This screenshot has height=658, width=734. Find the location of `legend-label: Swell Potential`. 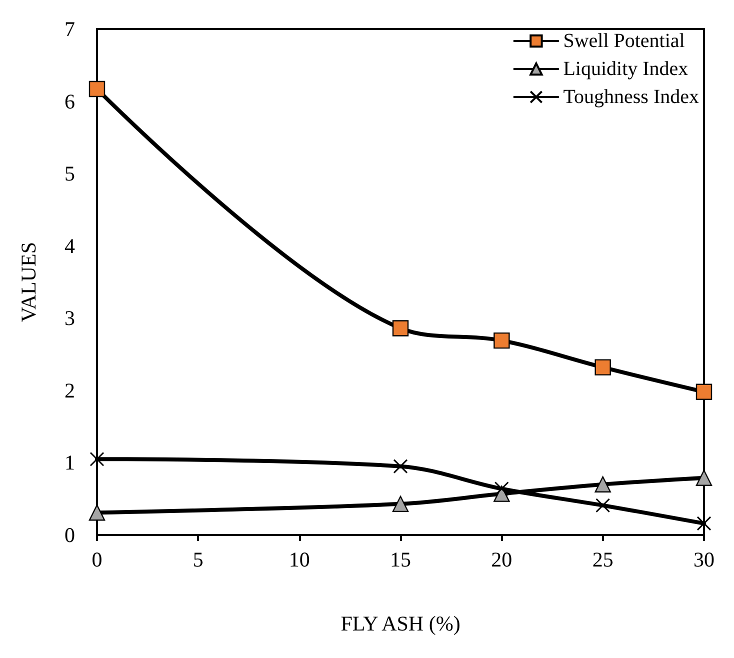

legend-label: Swell Potential is located at coordinates (624, 41).